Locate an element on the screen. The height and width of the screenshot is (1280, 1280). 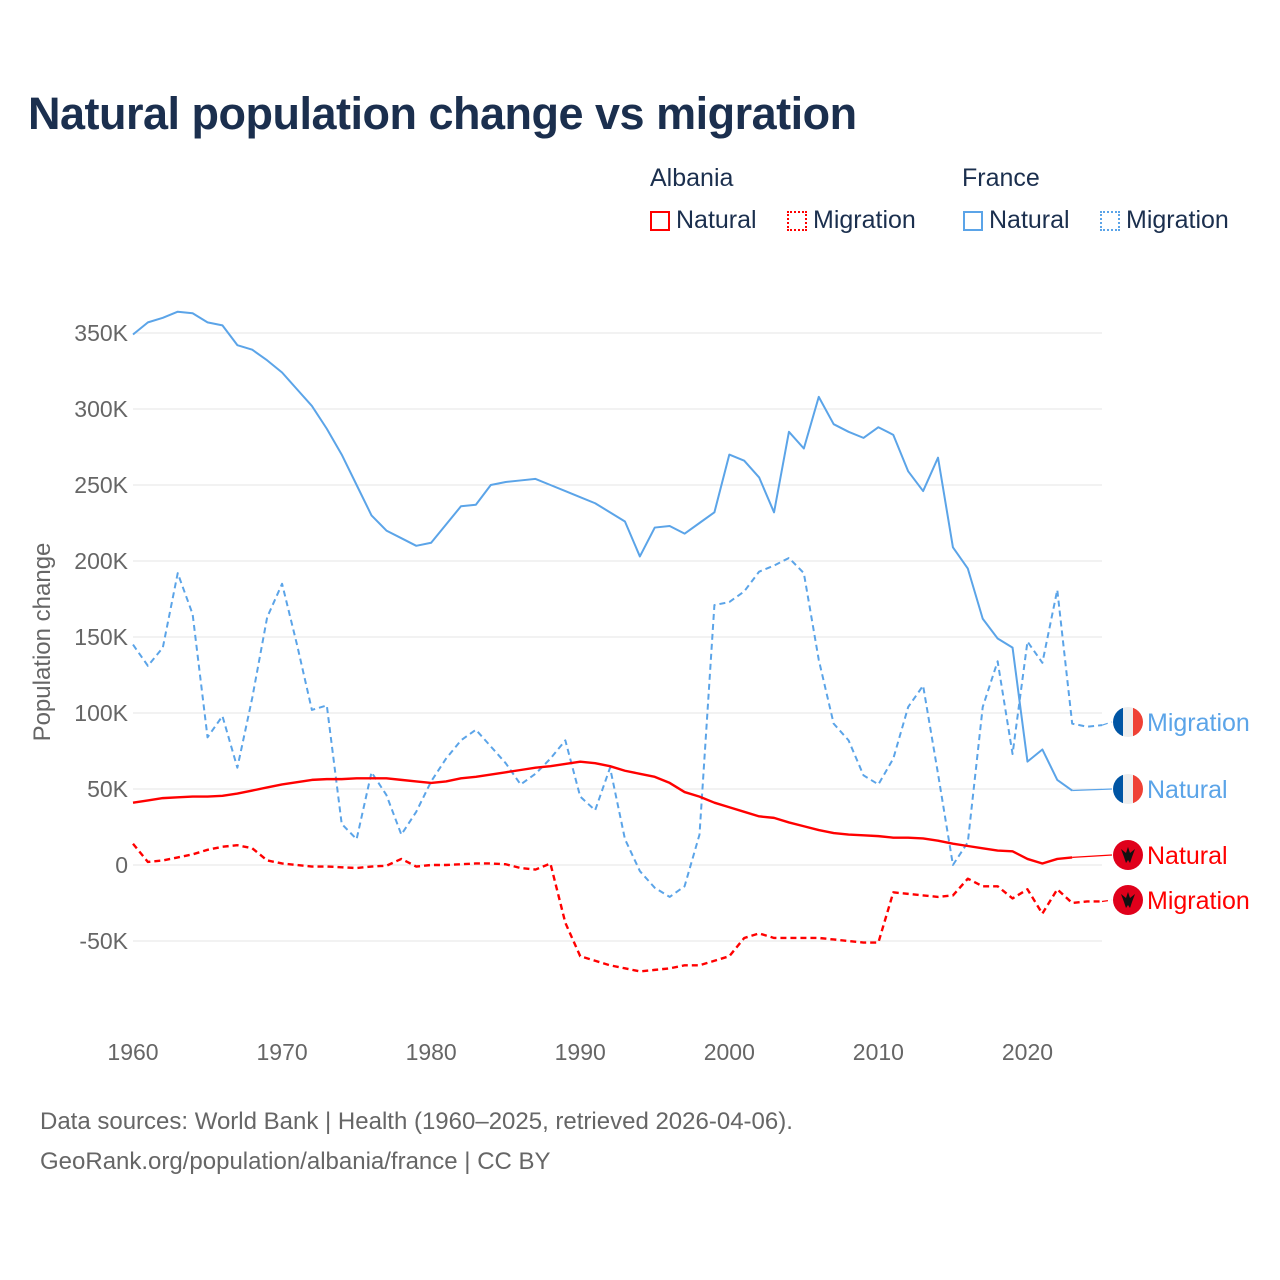
series-line-albania-natural is located at coordinates (602, 812).